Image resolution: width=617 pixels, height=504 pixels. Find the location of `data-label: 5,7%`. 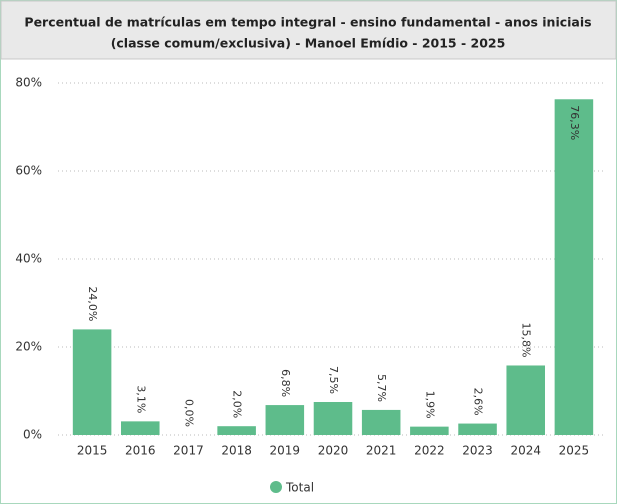

data-label: 5,7% is located at coordinates (381, 388).